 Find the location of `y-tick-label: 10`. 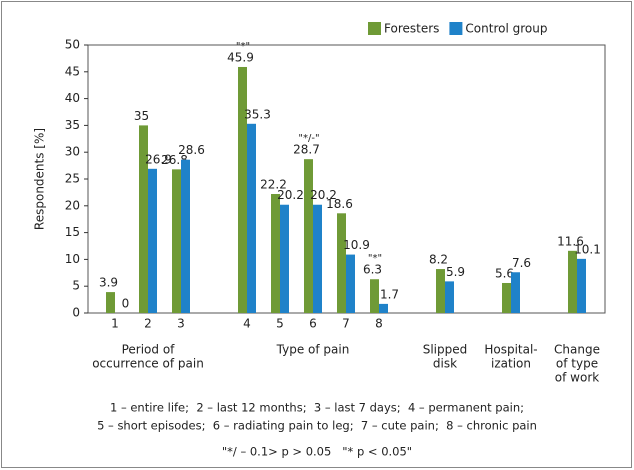

y-tick-label: 10 is located at coordinates (72, 259).